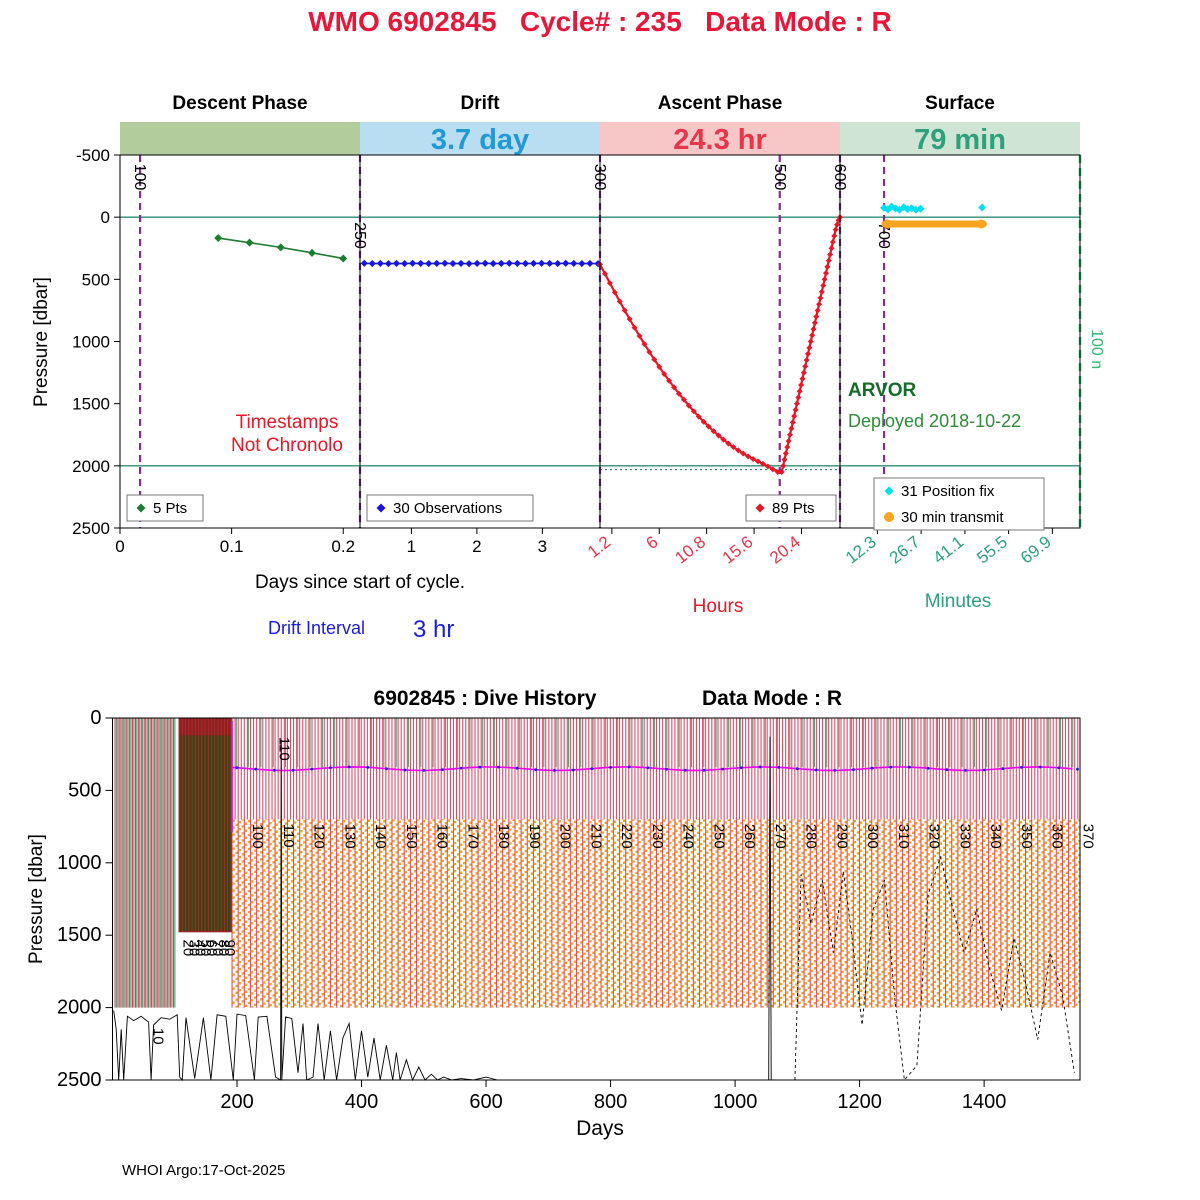 The width and height of the screenshot is (1200, 1200). I want to click on x-tick-label: 1000, so click(735, 1102).